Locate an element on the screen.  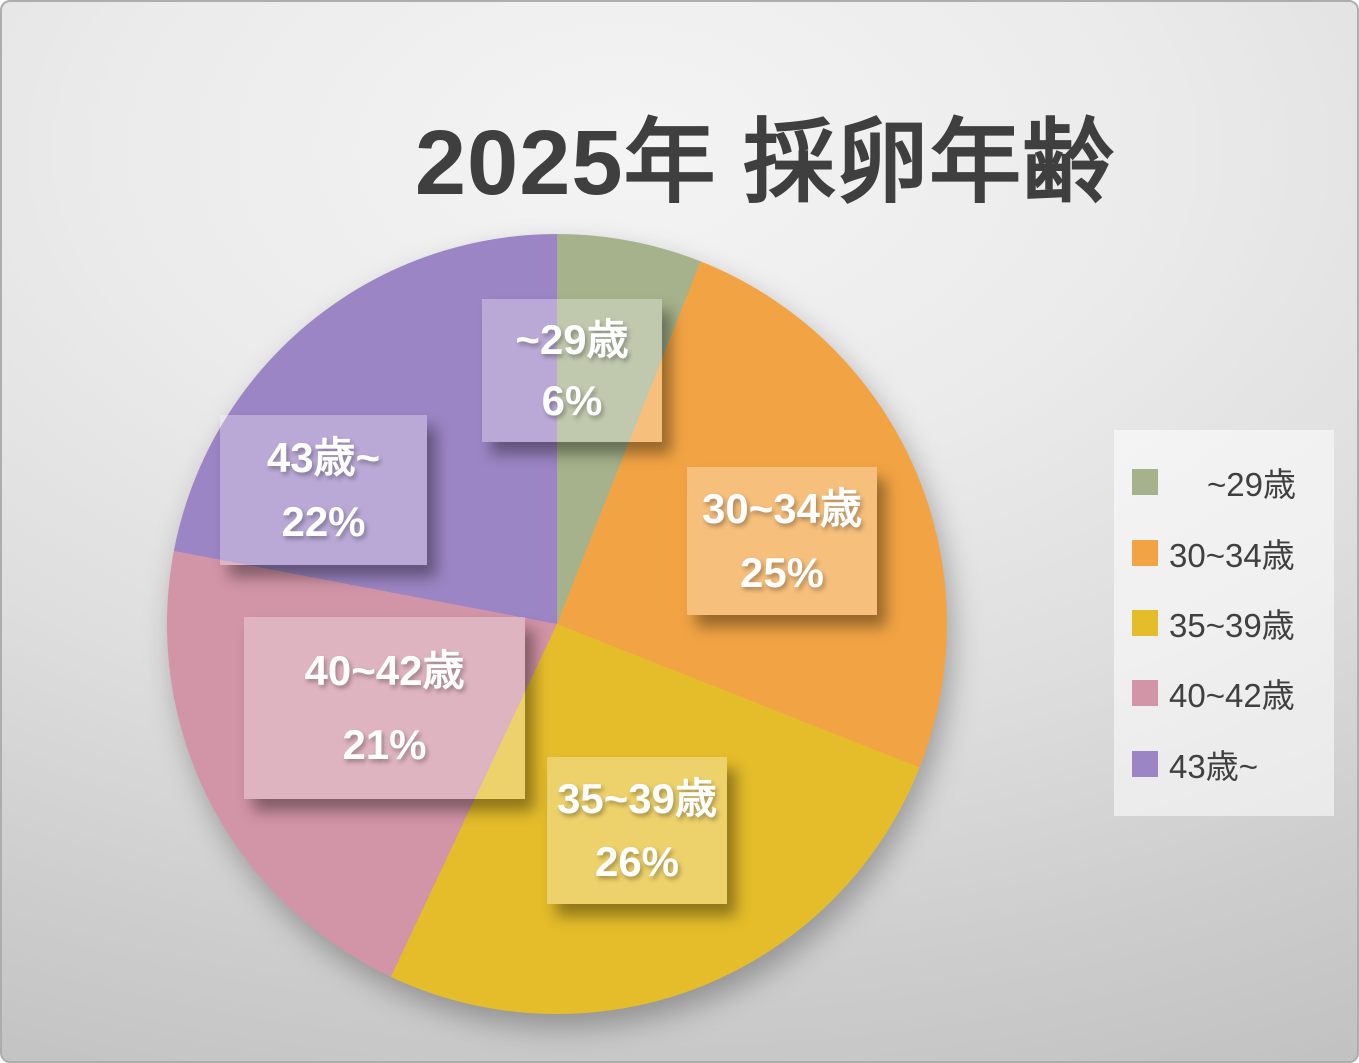
data-label-percent: 26% is located at coordinates (637, 861).